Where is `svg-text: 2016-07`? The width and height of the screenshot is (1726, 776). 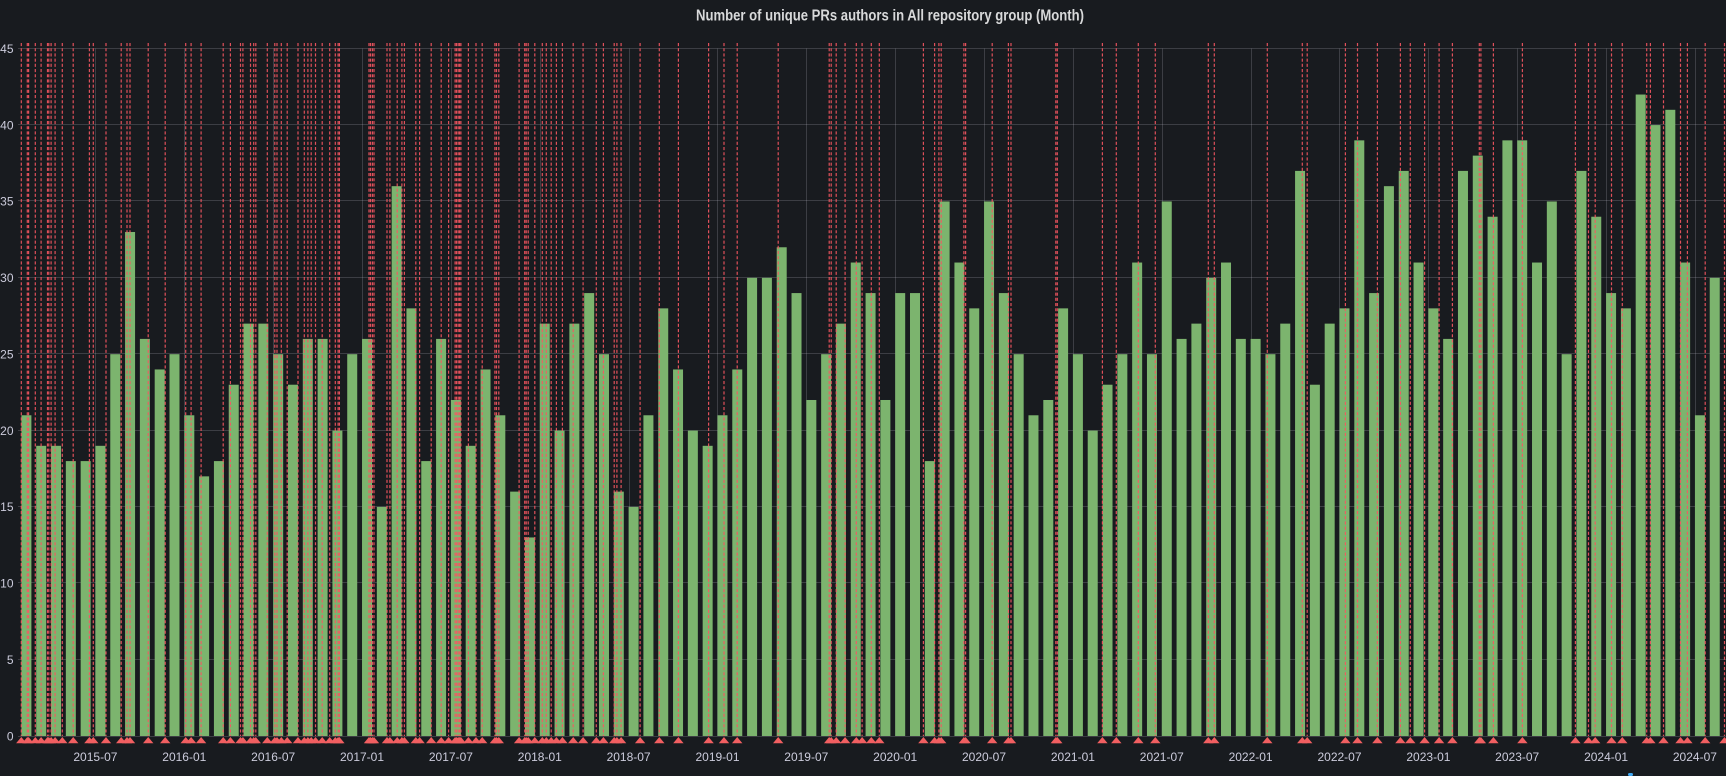
svg-text: 2016-07 is located at coordinates (273, 757).